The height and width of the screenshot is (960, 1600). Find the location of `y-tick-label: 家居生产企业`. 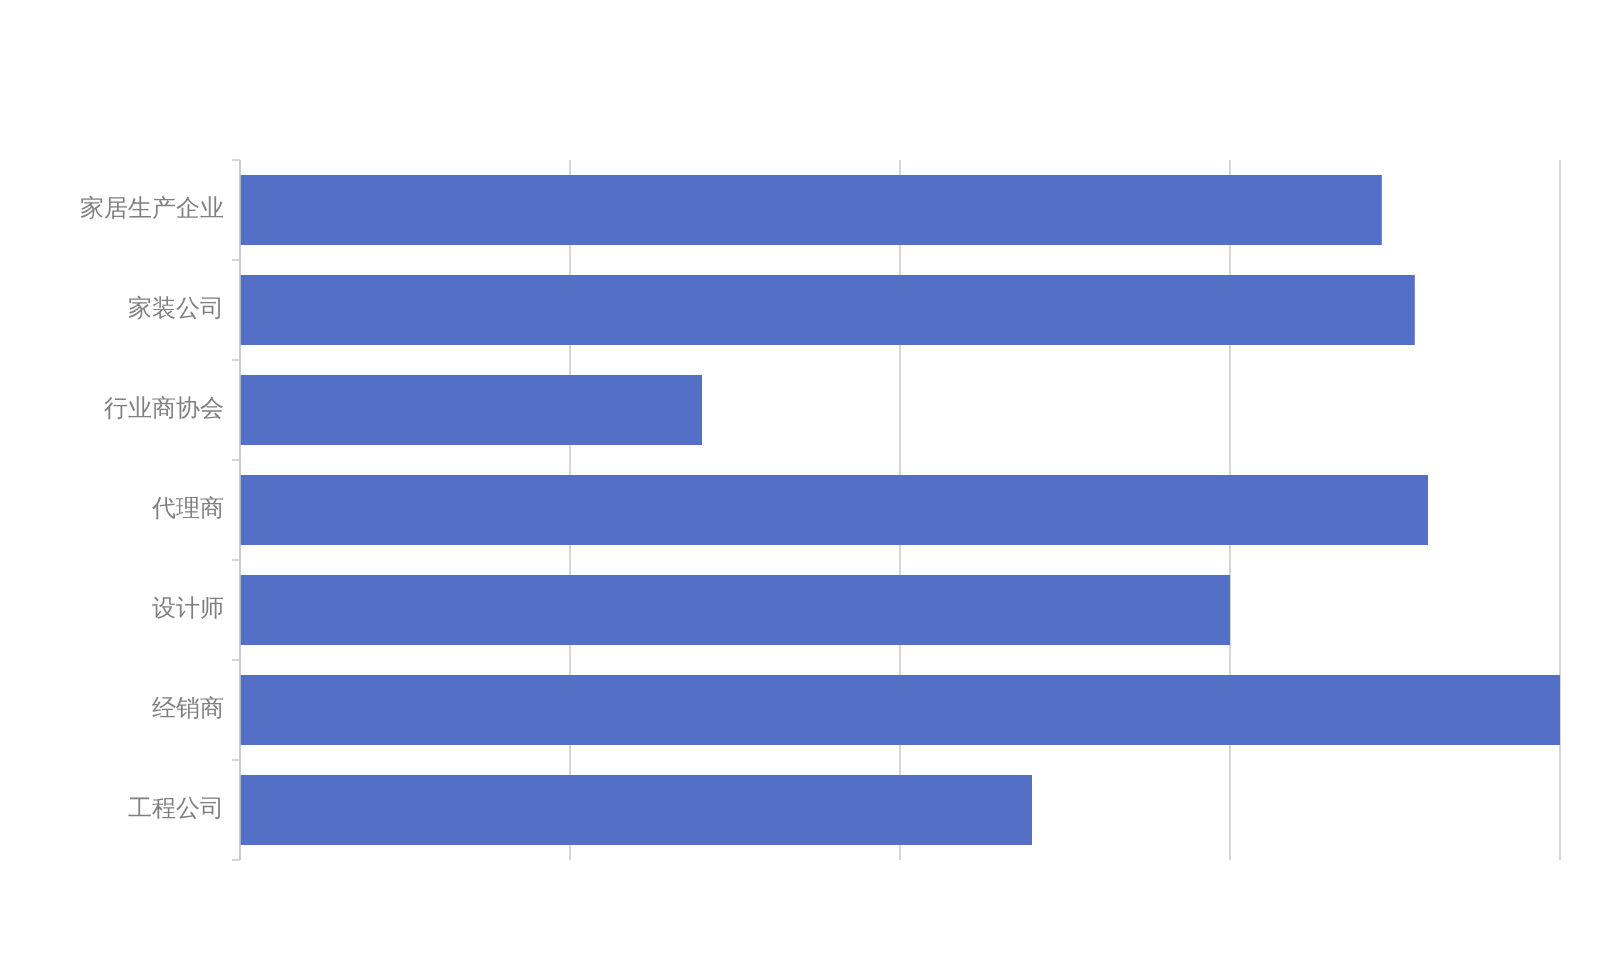

y-tick-label: 家居生产企业 is located at coordinates (152, 208).